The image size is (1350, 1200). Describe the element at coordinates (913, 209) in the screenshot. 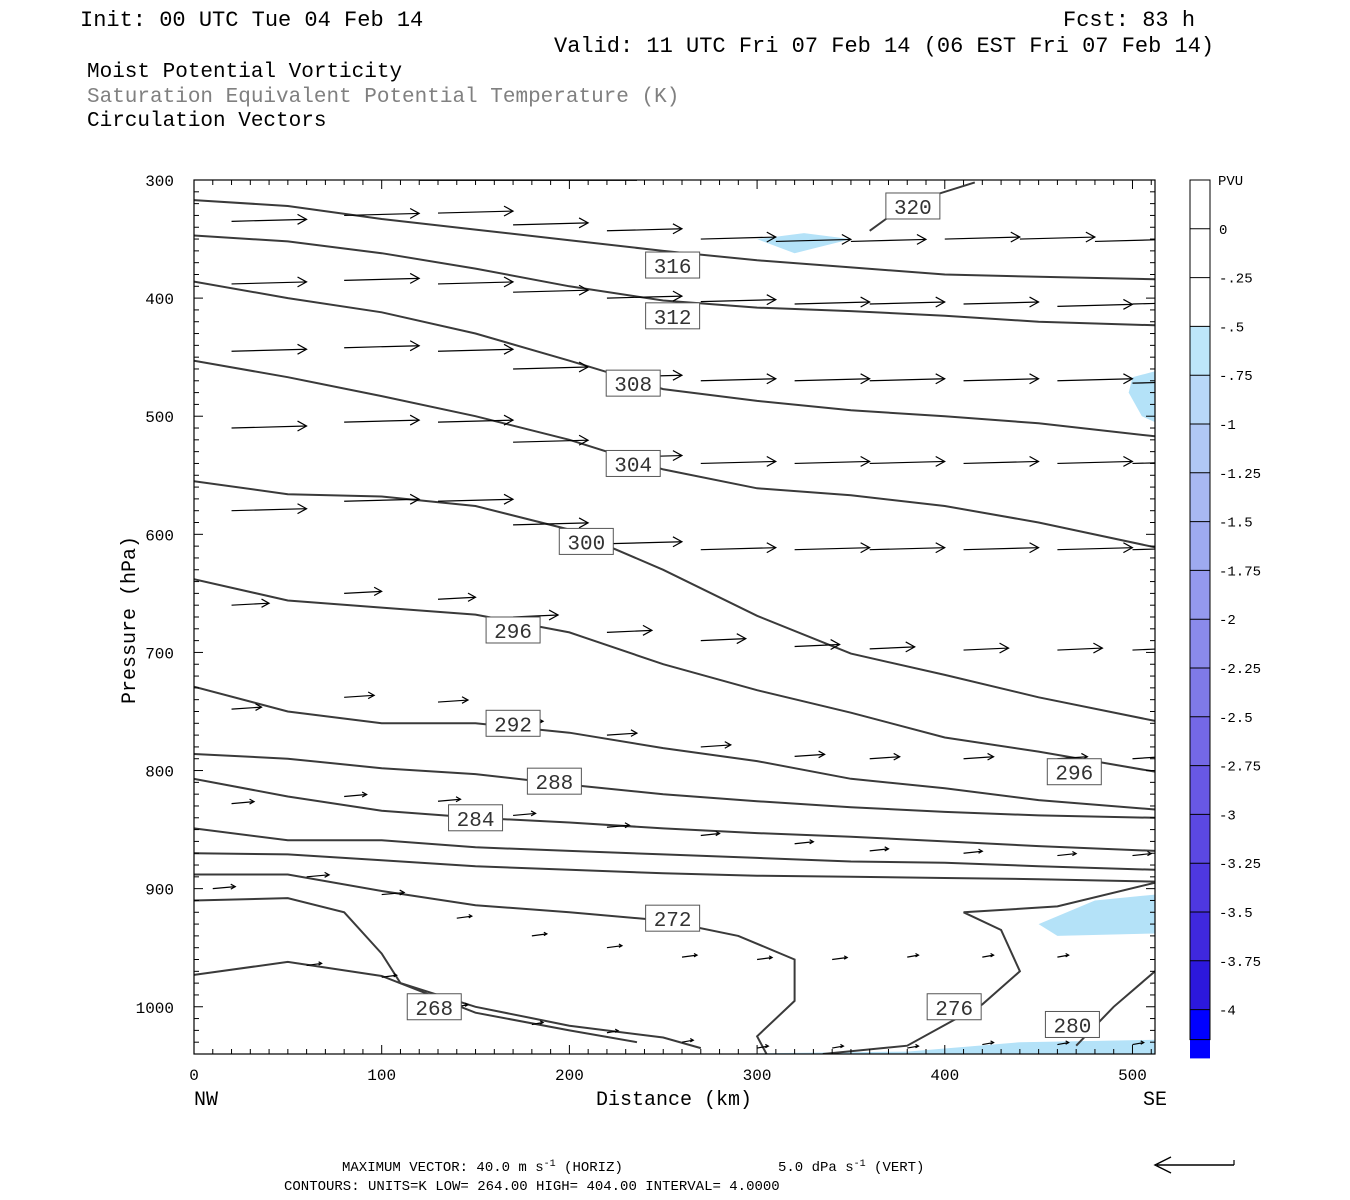

I see `contour-label-text: 320` at that location.